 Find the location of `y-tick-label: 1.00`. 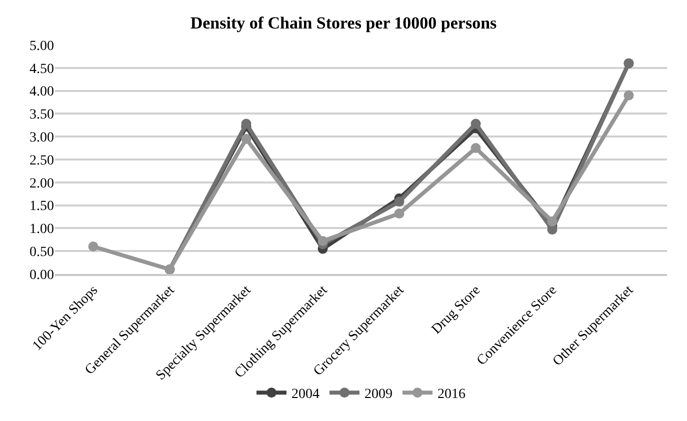

y-tick-label: 1.00 is located at coordinates (42, 230).